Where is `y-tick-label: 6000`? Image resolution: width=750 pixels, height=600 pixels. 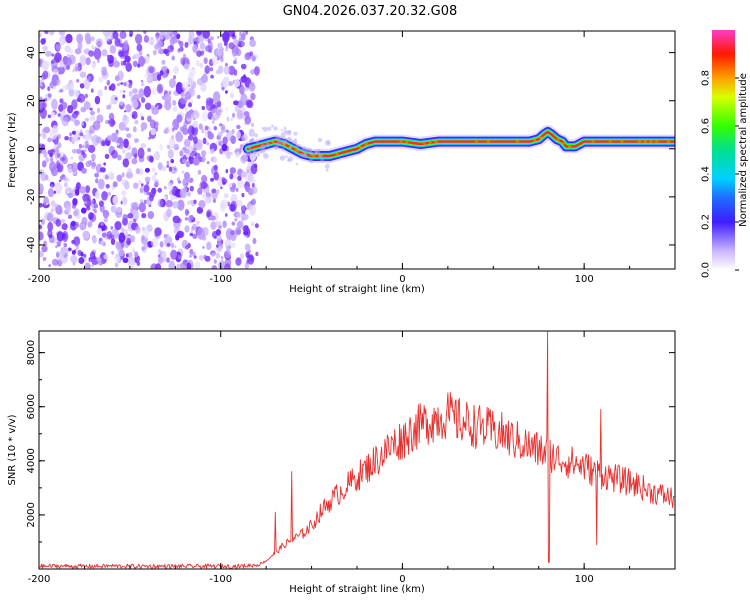
y-tick-label: 6000 is located at coordinates (31, 406).